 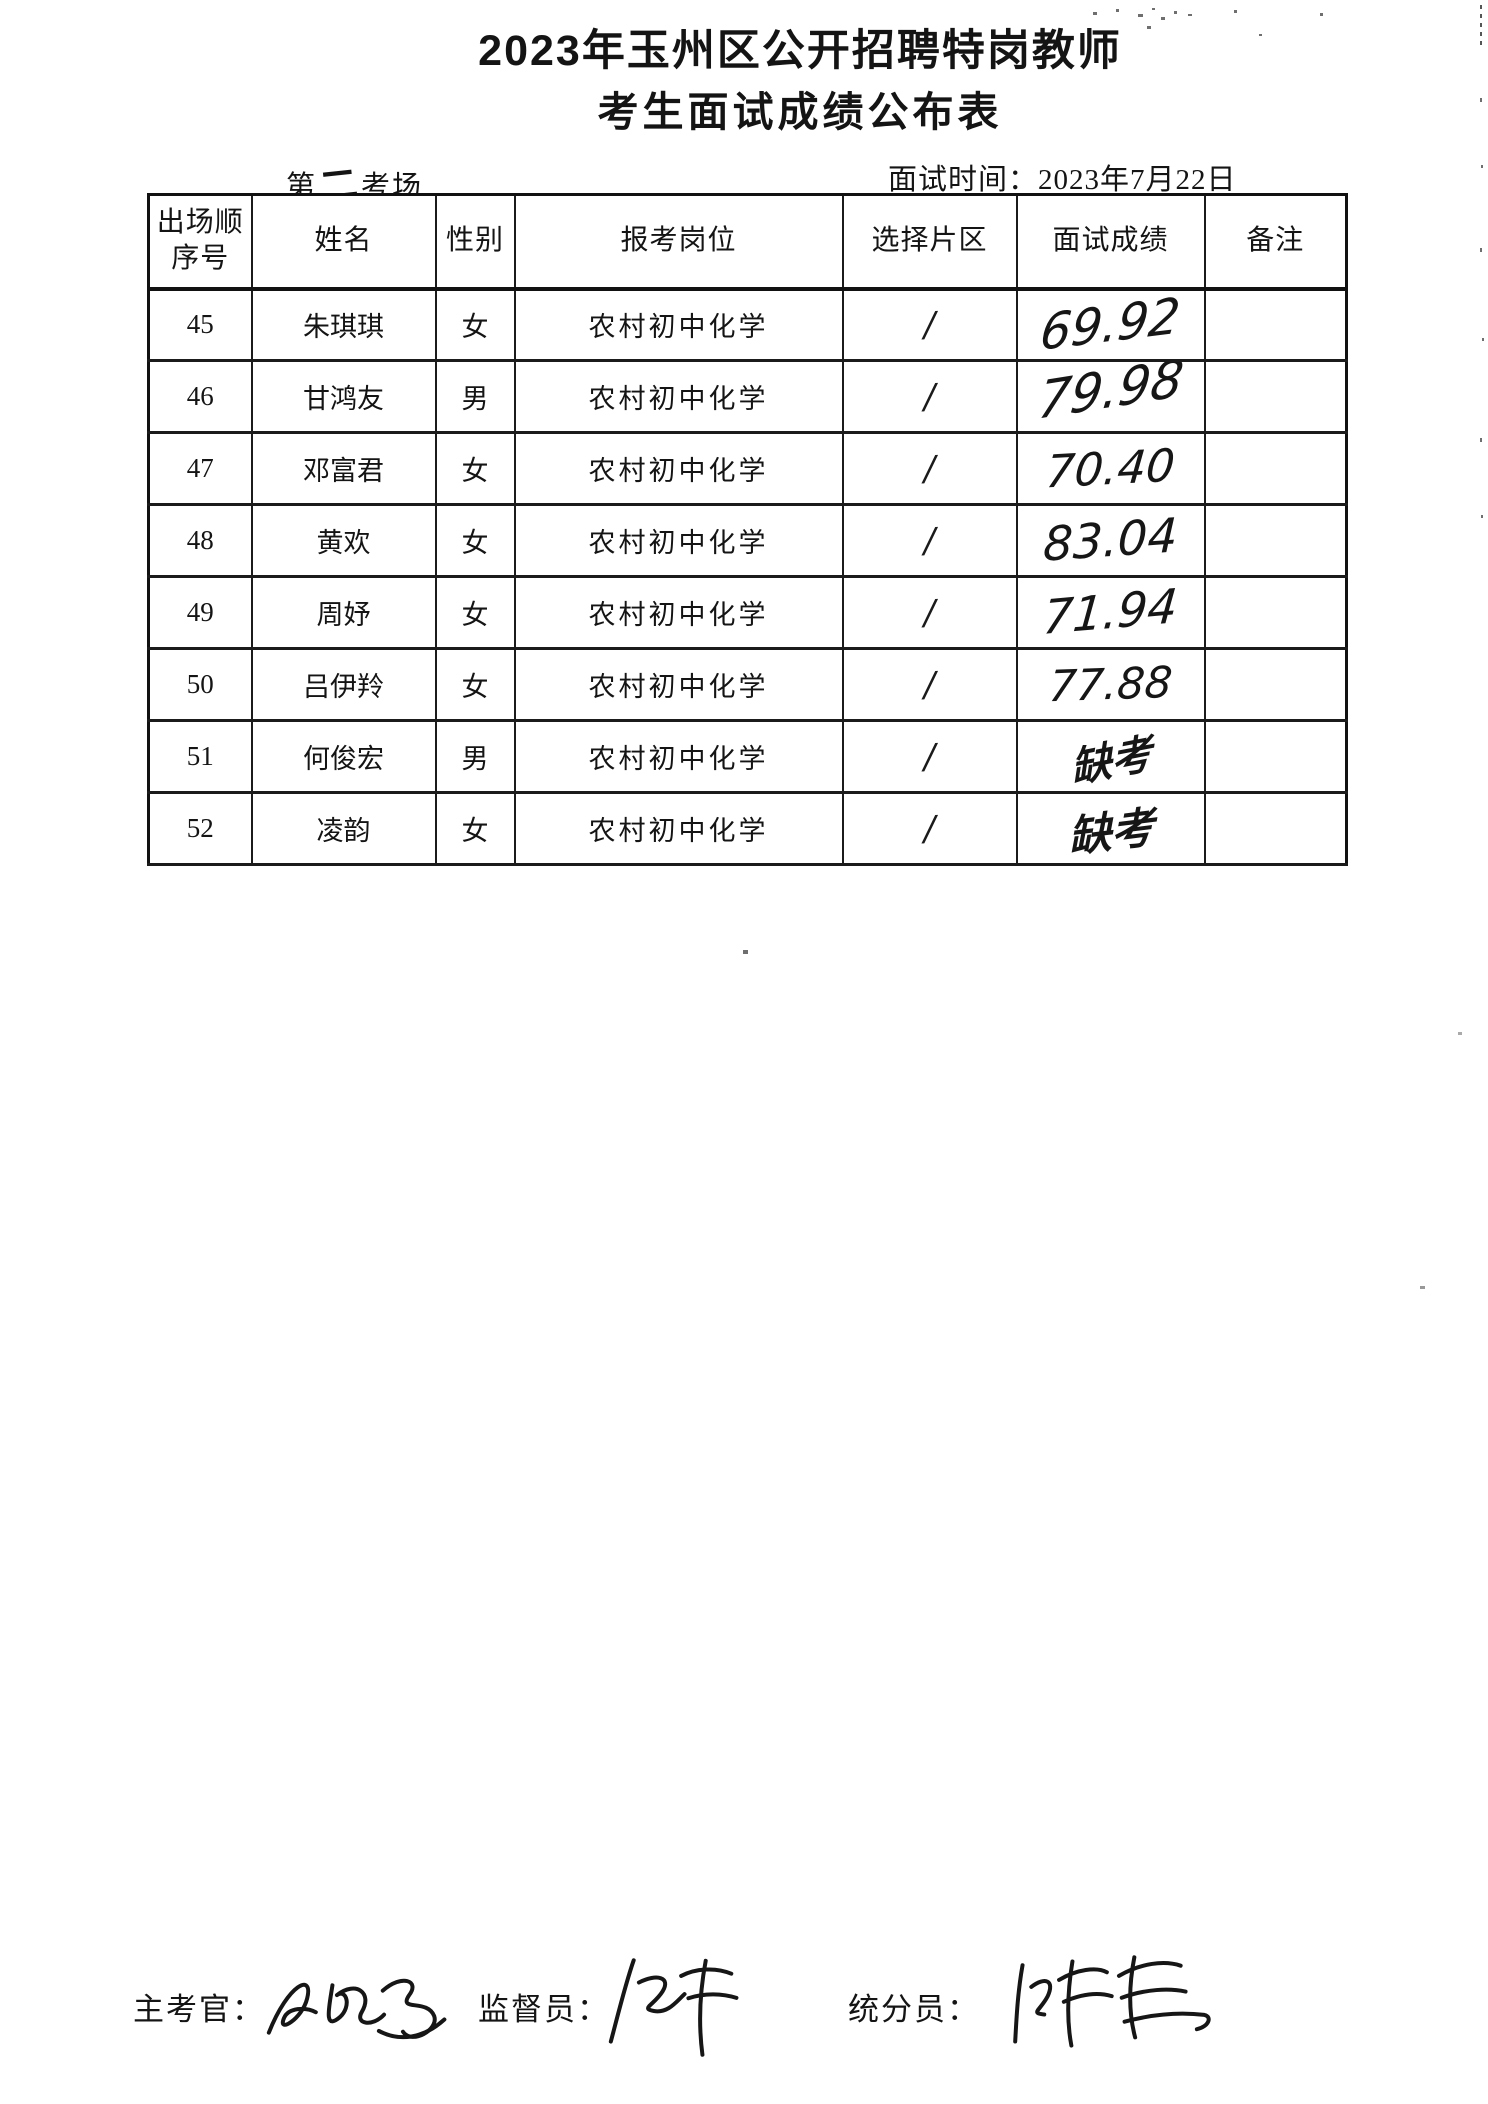 What do you see at coordinates (799, 81) in the screenshot?
I see `document-header: 2023年玉州区公开招聘特岗教师 考生面试成绩公布表` at bounding box center [799, 81].